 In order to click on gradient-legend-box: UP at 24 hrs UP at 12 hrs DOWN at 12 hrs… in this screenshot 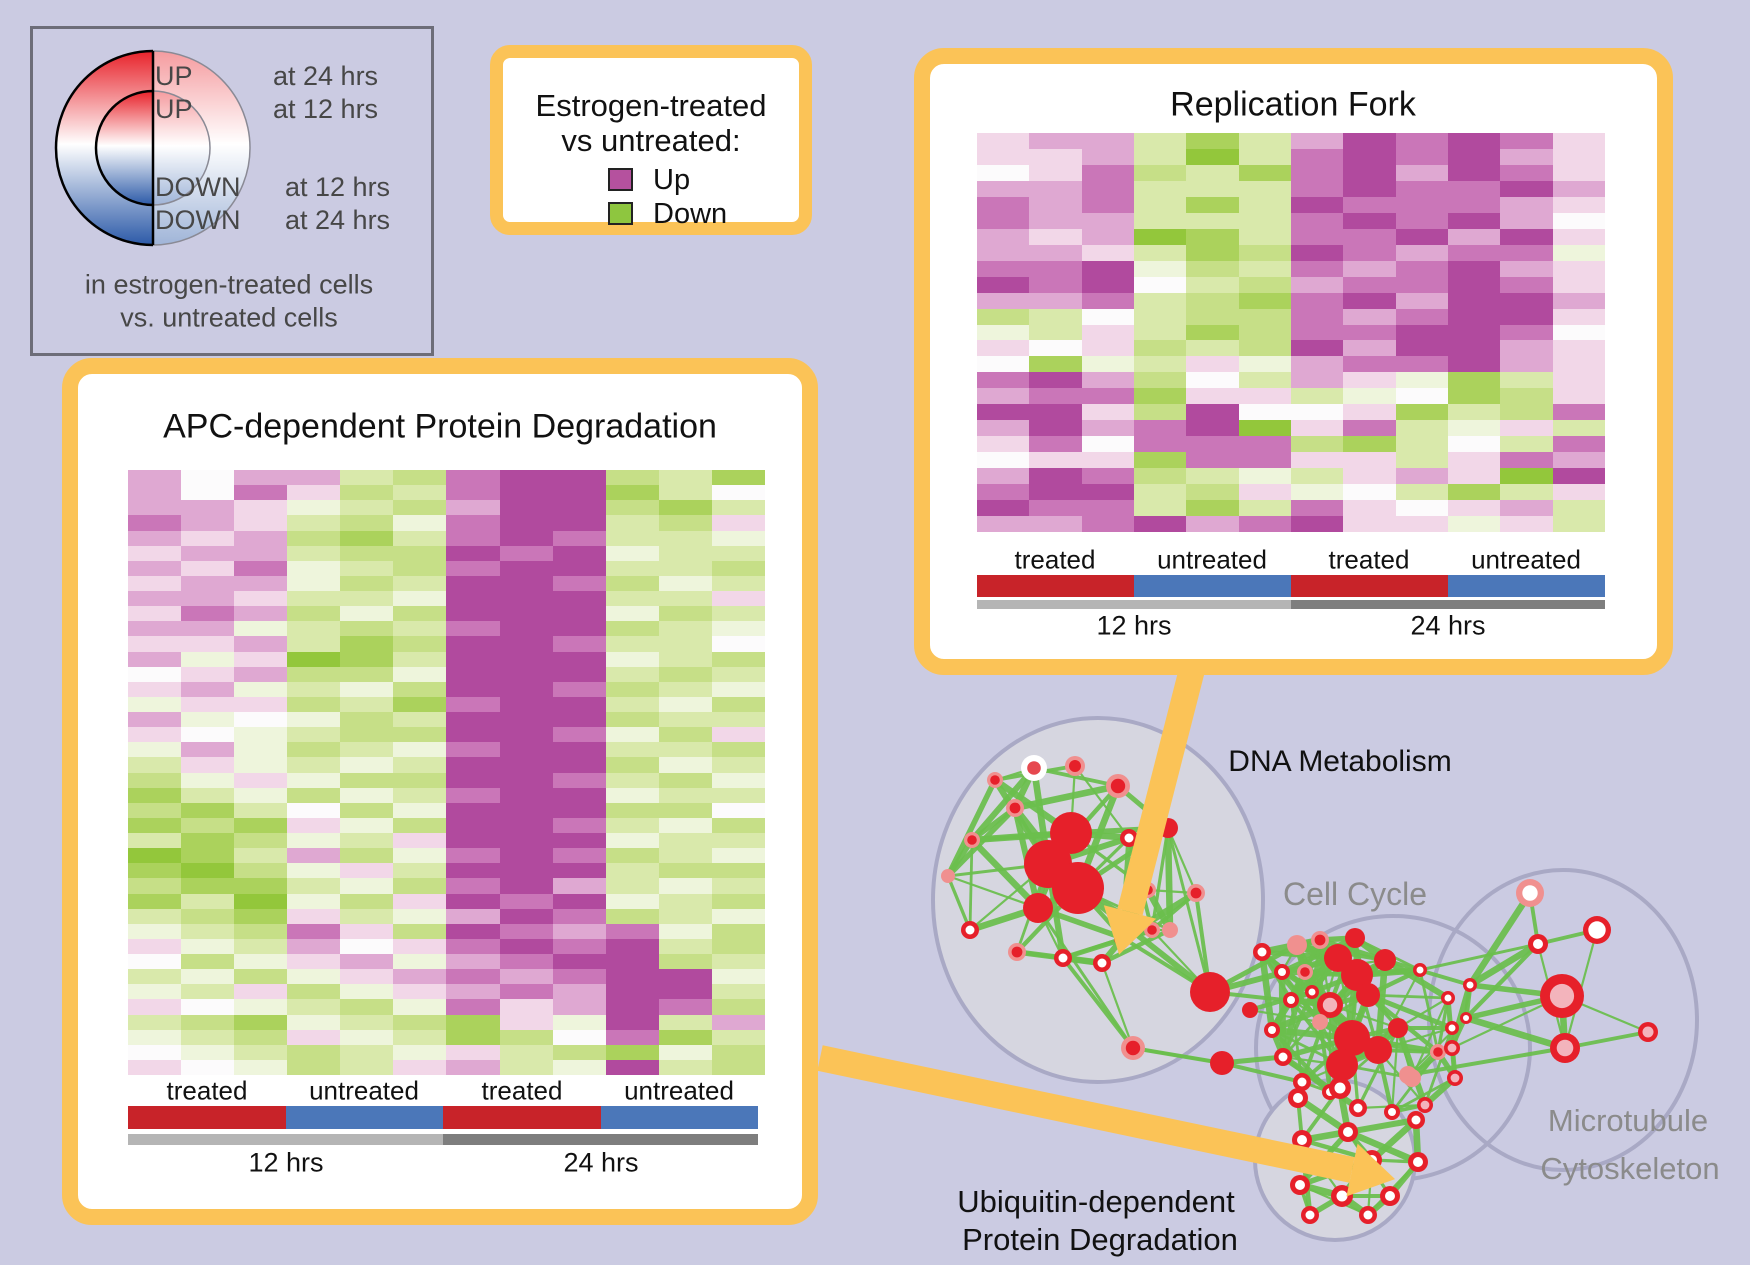, I will do `click(232, 191)`.